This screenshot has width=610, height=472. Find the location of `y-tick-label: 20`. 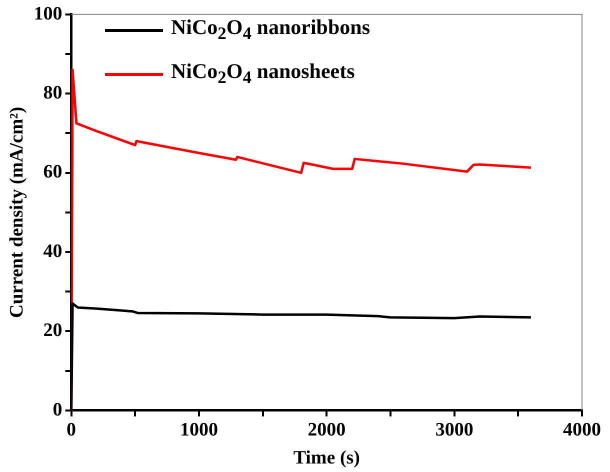

y-tick-label: 20 is located at coordinates (52, 331).